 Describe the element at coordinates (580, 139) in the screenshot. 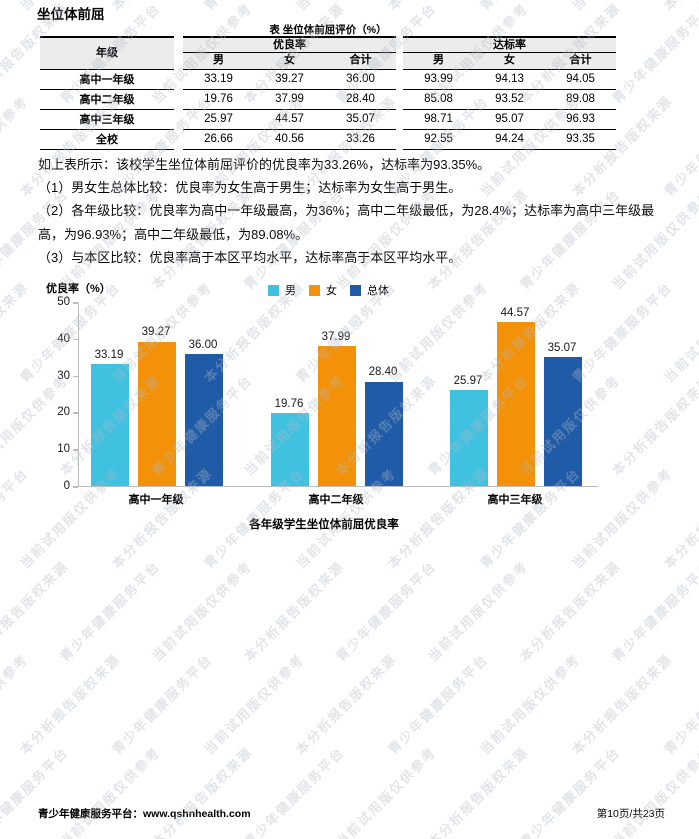

I see `value-cell: 93.35` at that location.